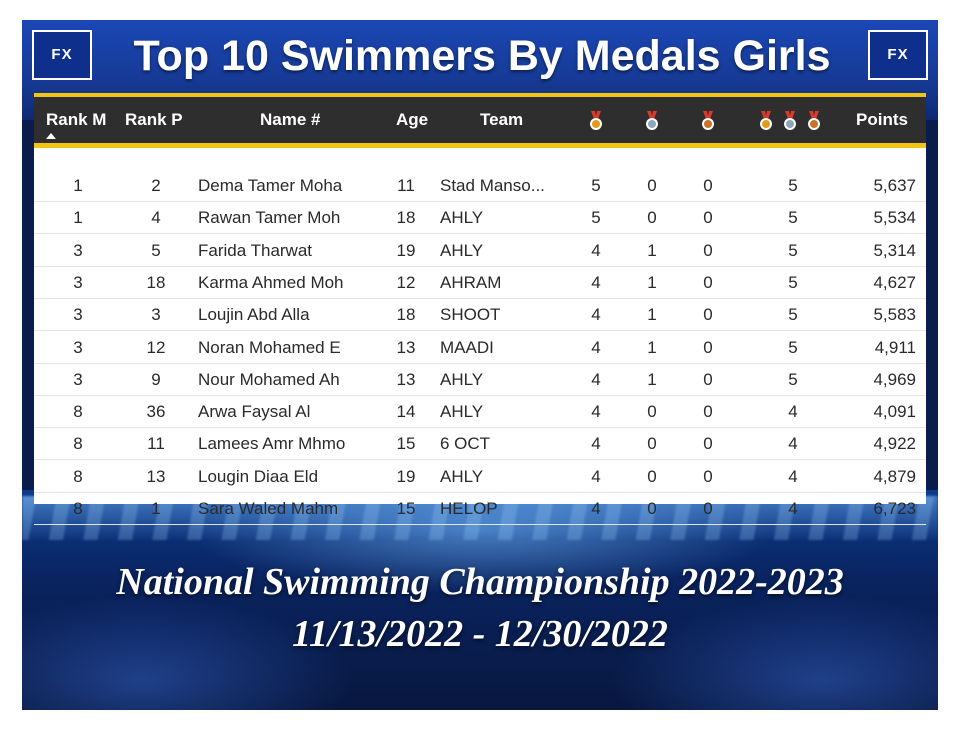  I want to click on rank-p-cell: 1, so click(156, 508).